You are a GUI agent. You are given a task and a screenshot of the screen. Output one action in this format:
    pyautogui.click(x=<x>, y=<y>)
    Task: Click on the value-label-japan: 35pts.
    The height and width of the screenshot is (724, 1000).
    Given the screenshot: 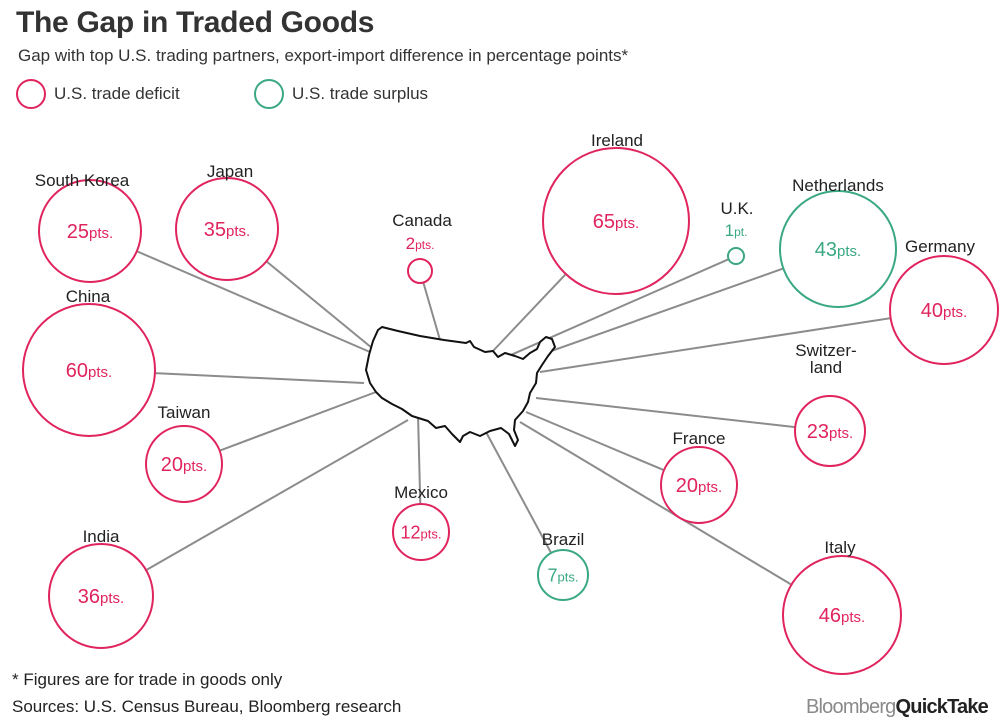 What is the action you would take?
    pyautogui.click(x=227, y=230)
    